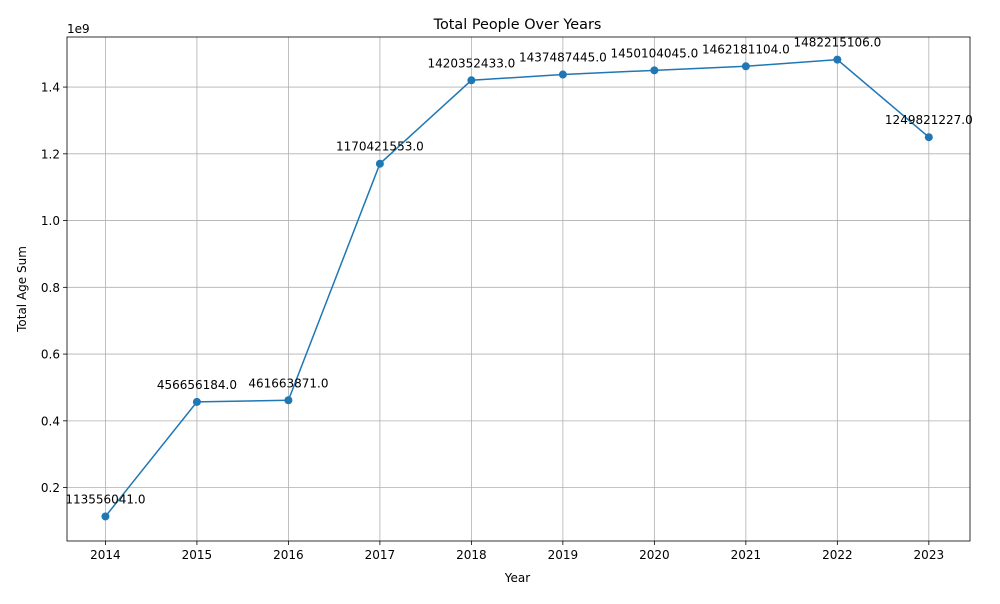  I want to click on x-tick-label: 2019, so click(563, 555).